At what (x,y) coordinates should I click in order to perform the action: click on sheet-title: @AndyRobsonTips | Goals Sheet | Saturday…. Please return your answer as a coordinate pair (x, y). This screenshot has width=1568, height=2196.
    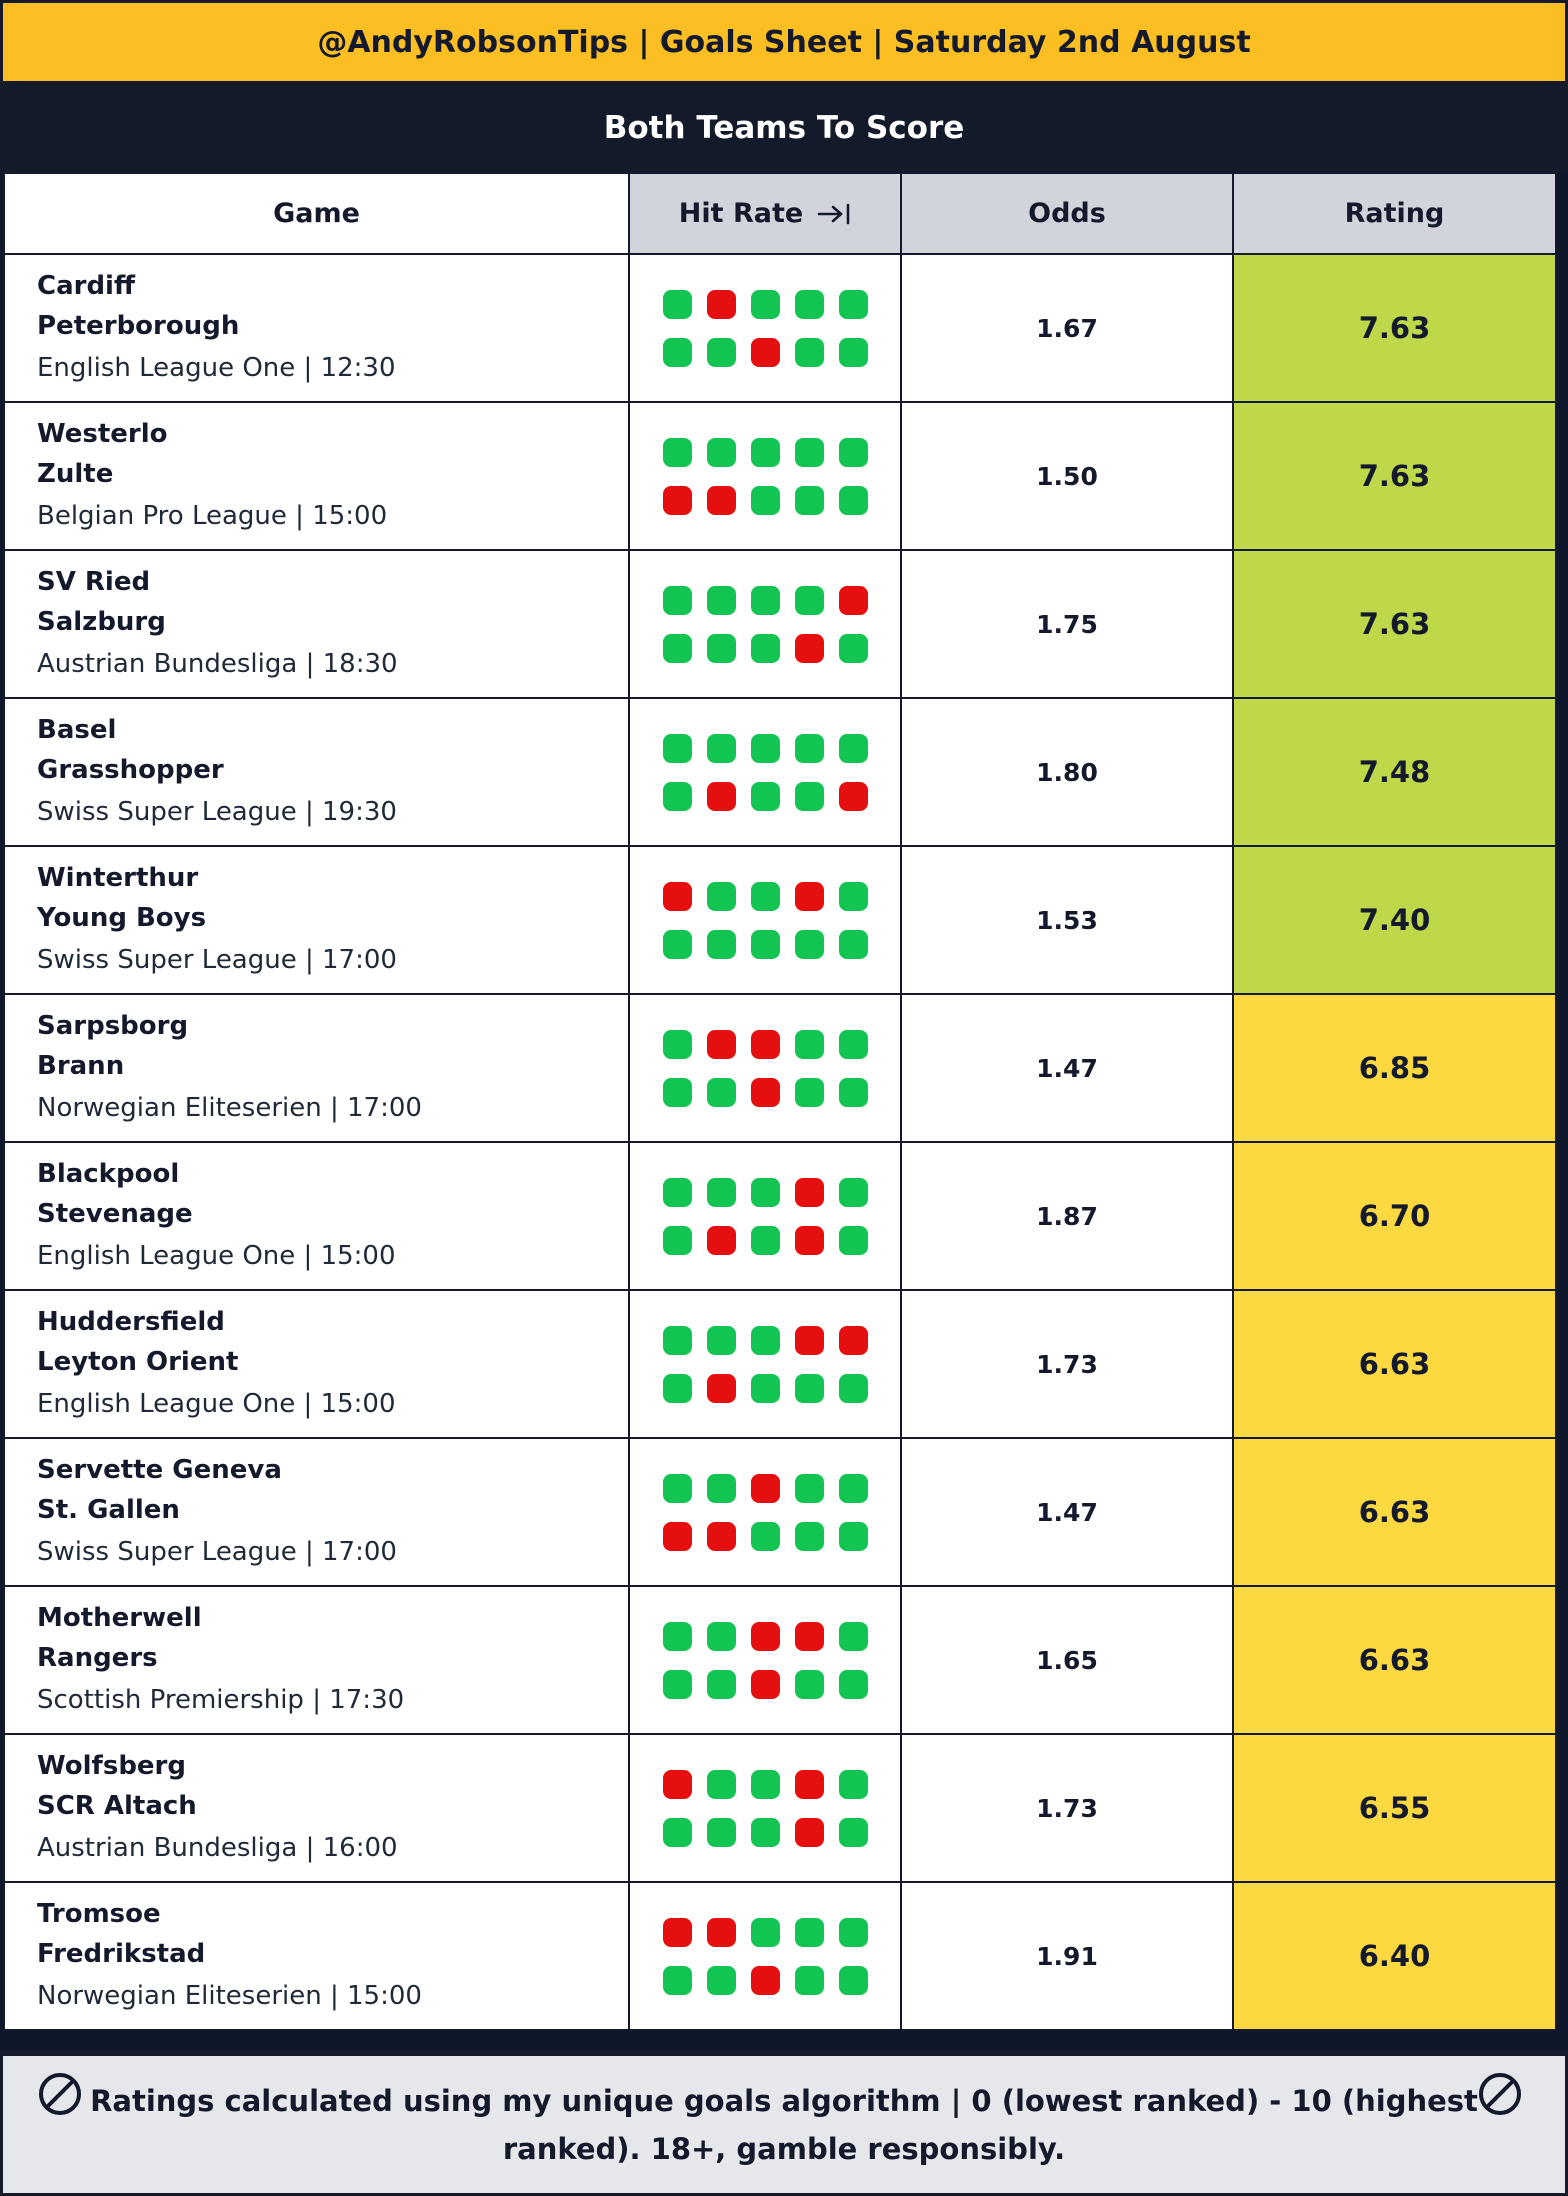
    Looking at the image, I should click on (784, 42).